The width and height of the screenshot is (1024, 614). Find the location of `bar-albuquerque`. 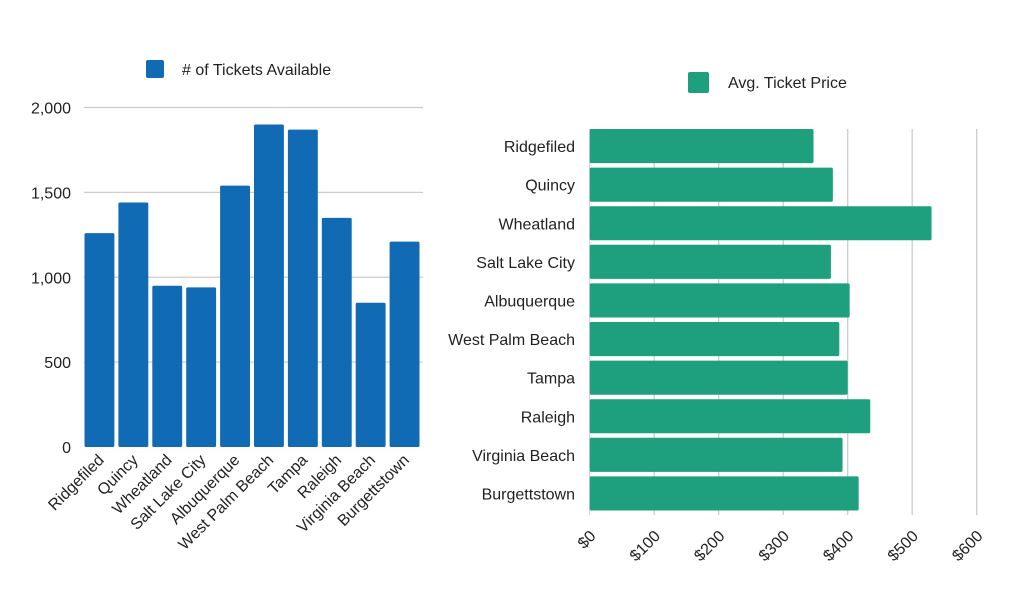

bar-albuquerque is located at coordinates (235, 316).